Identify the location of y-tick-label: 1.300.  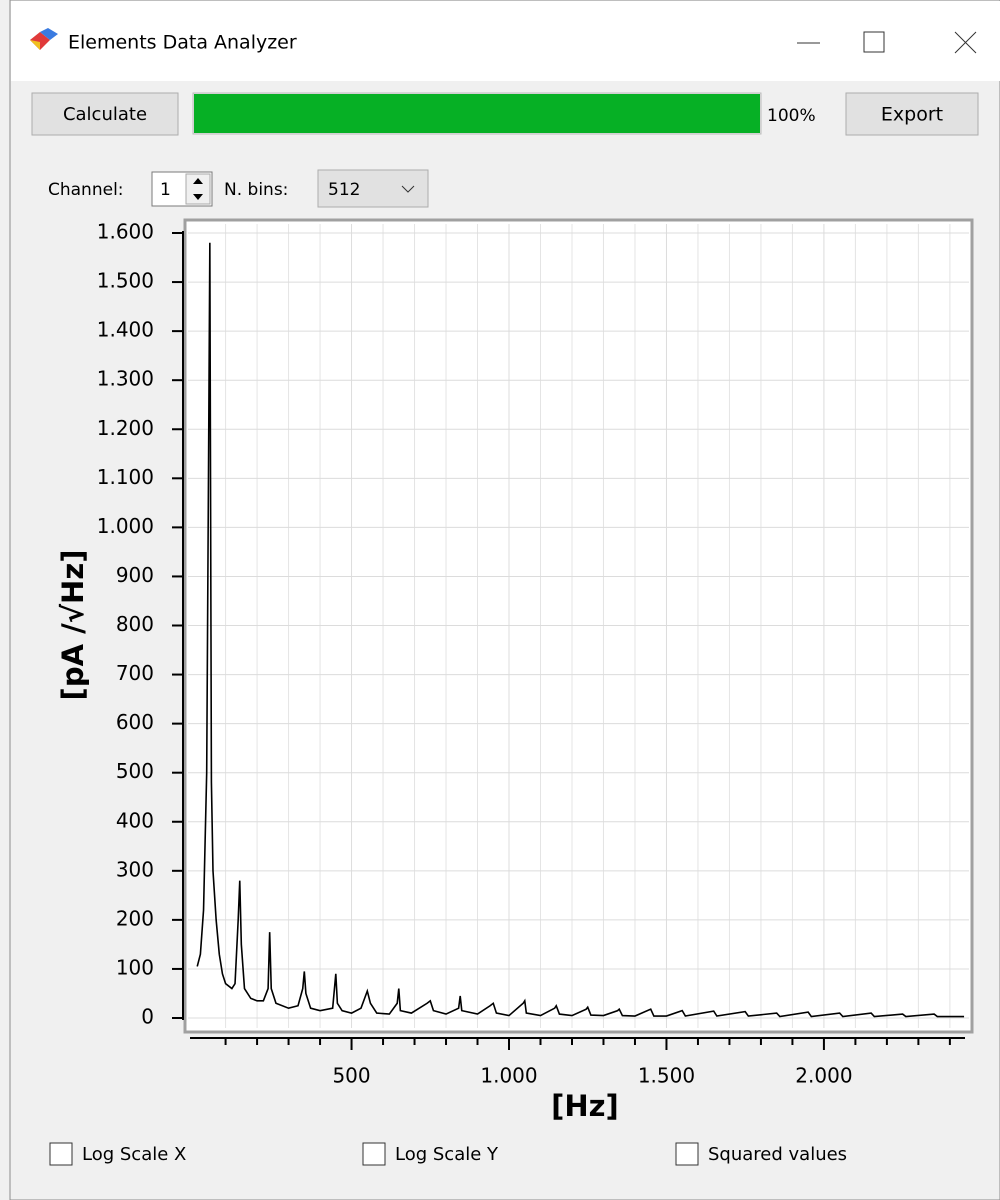
(125, 379).